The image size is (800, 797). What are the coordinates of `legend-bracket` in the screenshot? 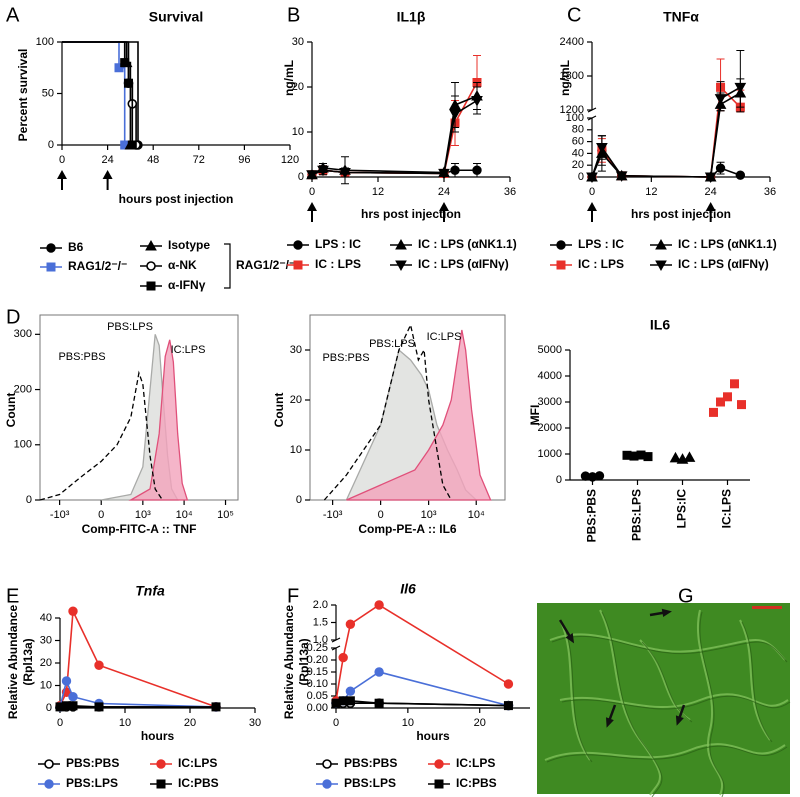 It's located at (227, 266).